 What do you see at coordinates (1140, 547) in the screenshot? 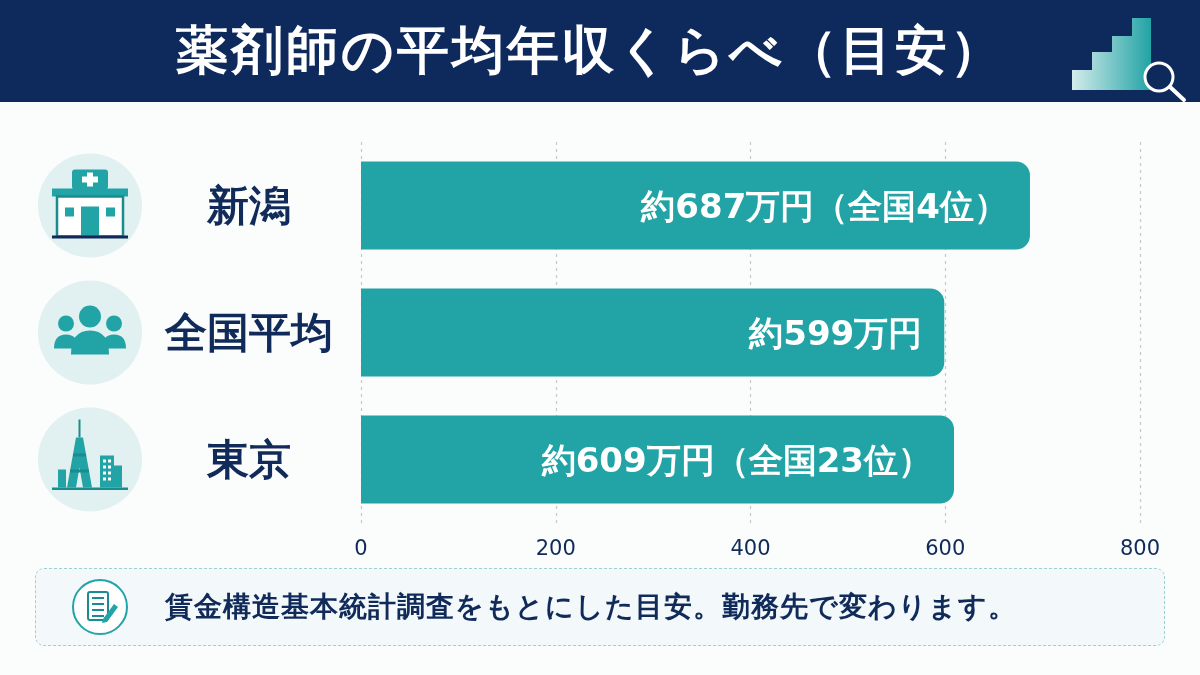
I see `x-tick-label: 800` at bounding box center [1140, 547].